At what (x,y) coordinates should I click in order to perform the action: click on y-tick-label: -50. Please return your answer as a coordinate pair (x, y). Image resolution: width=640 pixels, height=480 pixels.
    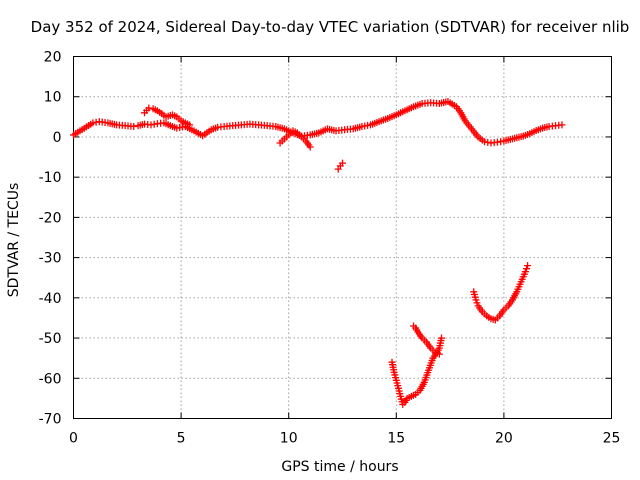
    Looking at the image, I should click on (50, 339).